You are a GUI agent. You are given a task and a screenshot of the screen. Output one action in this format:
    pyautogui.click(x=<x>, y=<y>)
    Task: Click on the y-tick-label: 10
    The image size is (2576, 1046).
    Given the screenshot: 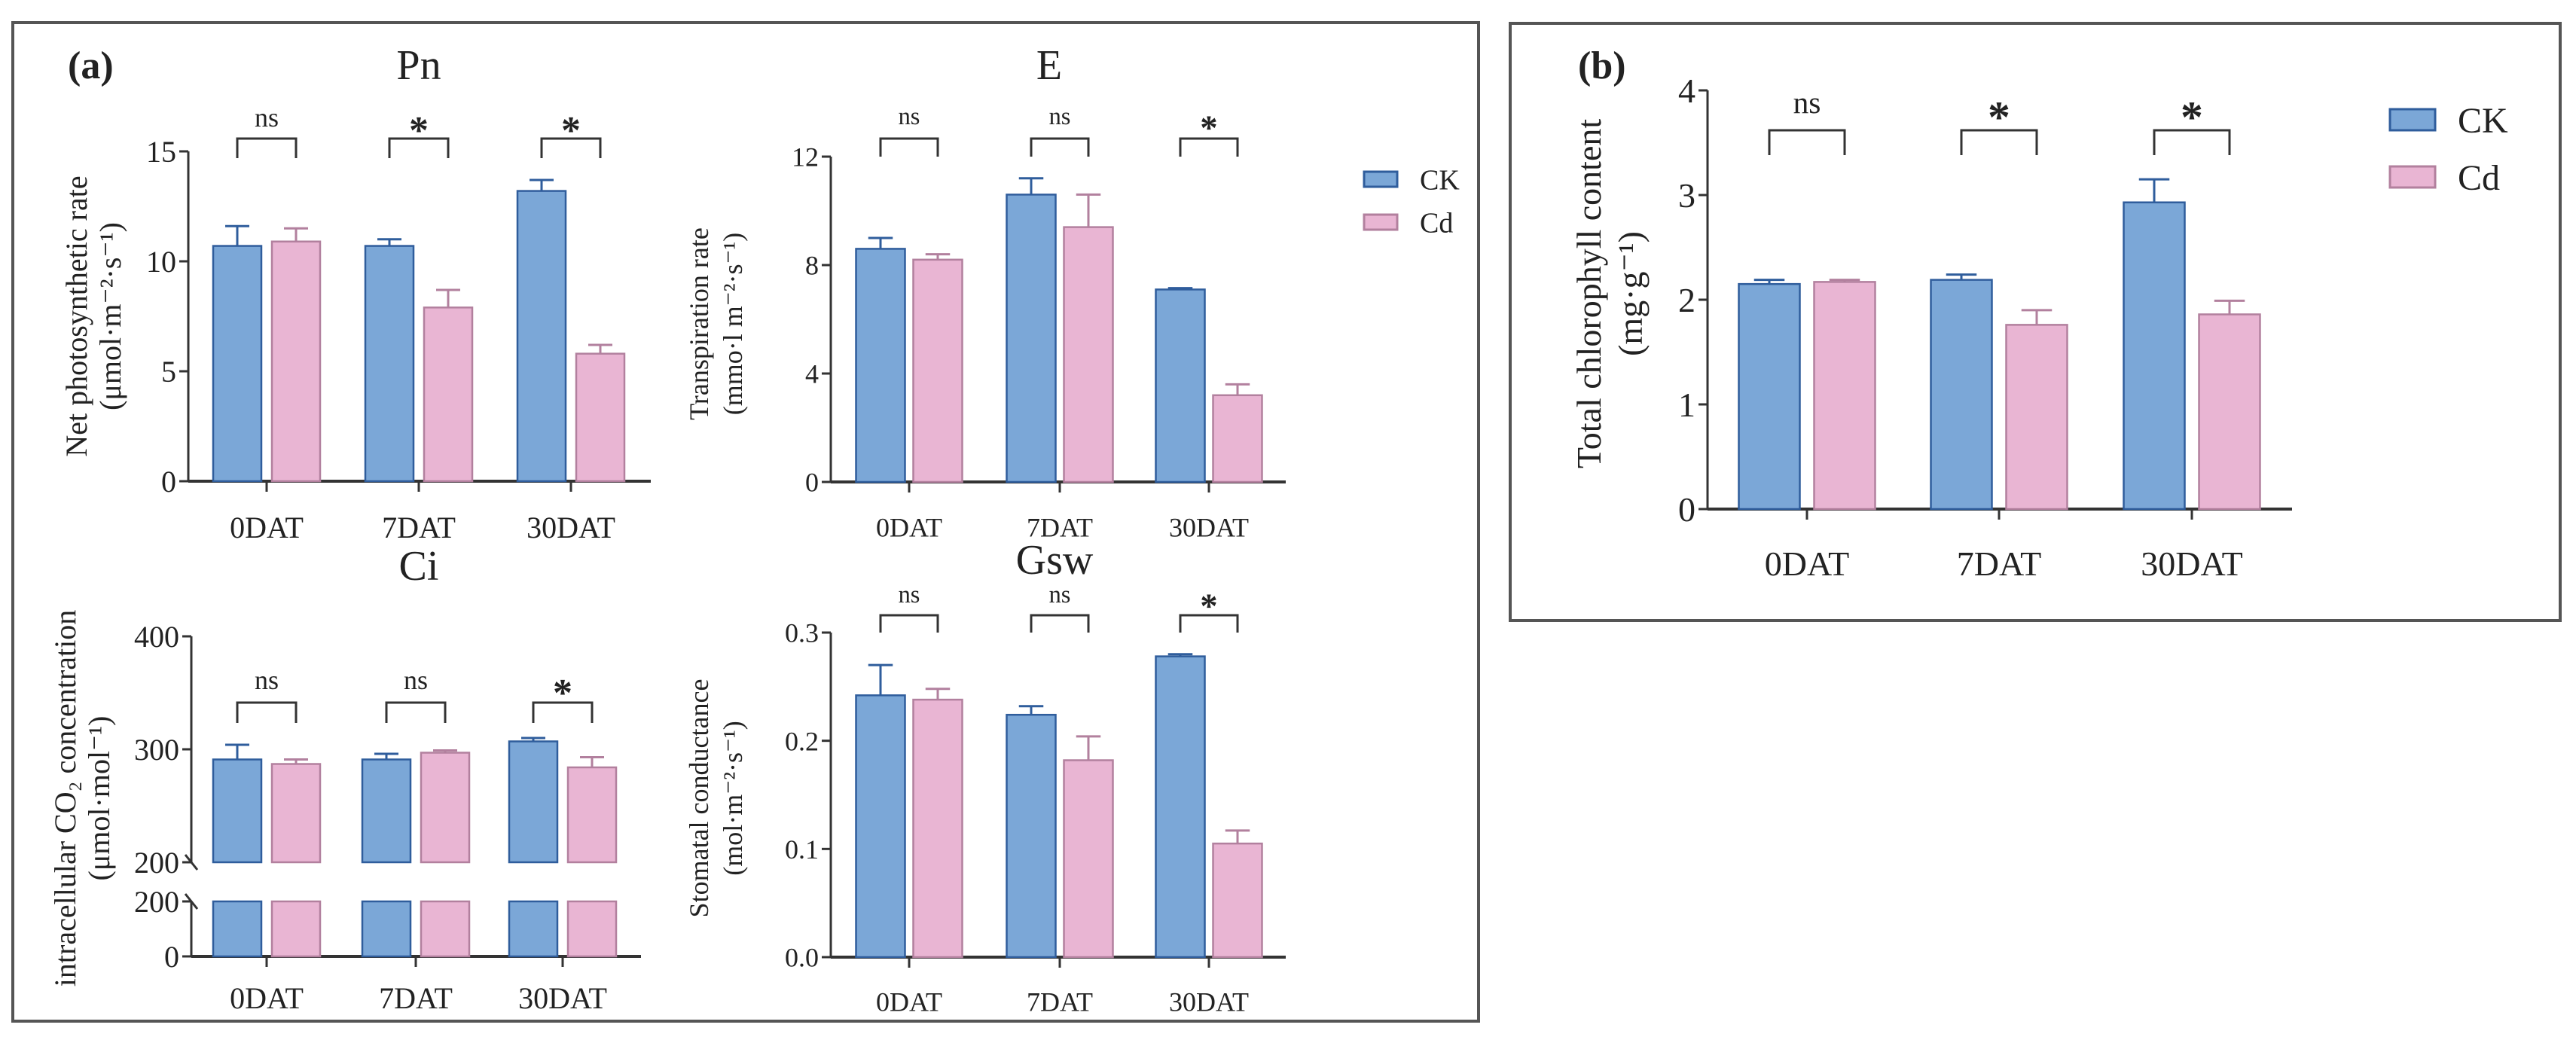 What is the action you would take?
    pyautogui.click(x=161, y=262)
    